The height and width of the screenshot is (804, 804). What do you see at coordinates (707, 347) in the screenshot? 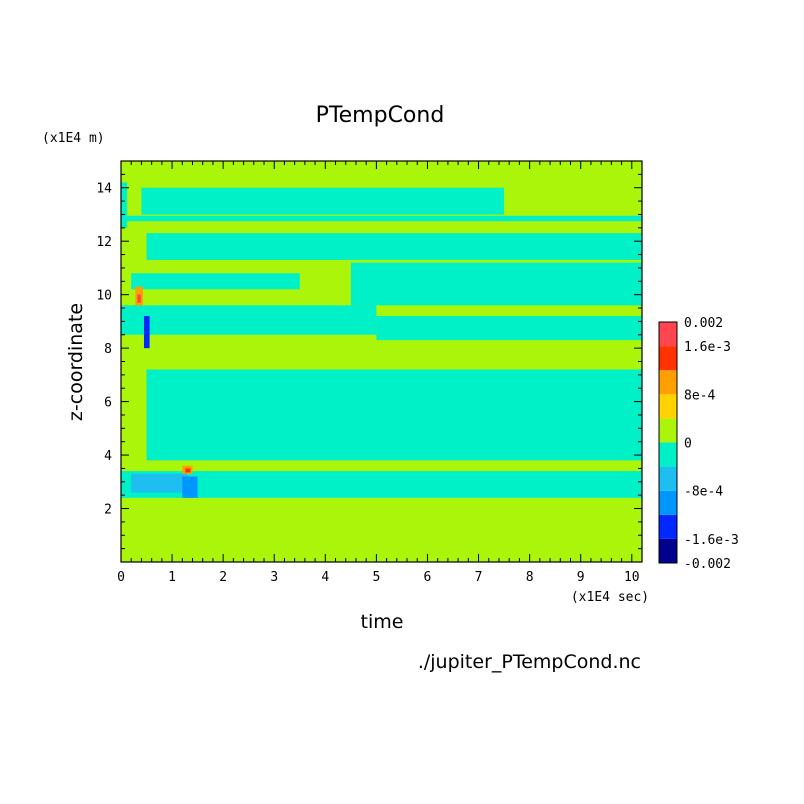
I see `colorbar-label: 1.6e-3` at bounding box center [707, 347].